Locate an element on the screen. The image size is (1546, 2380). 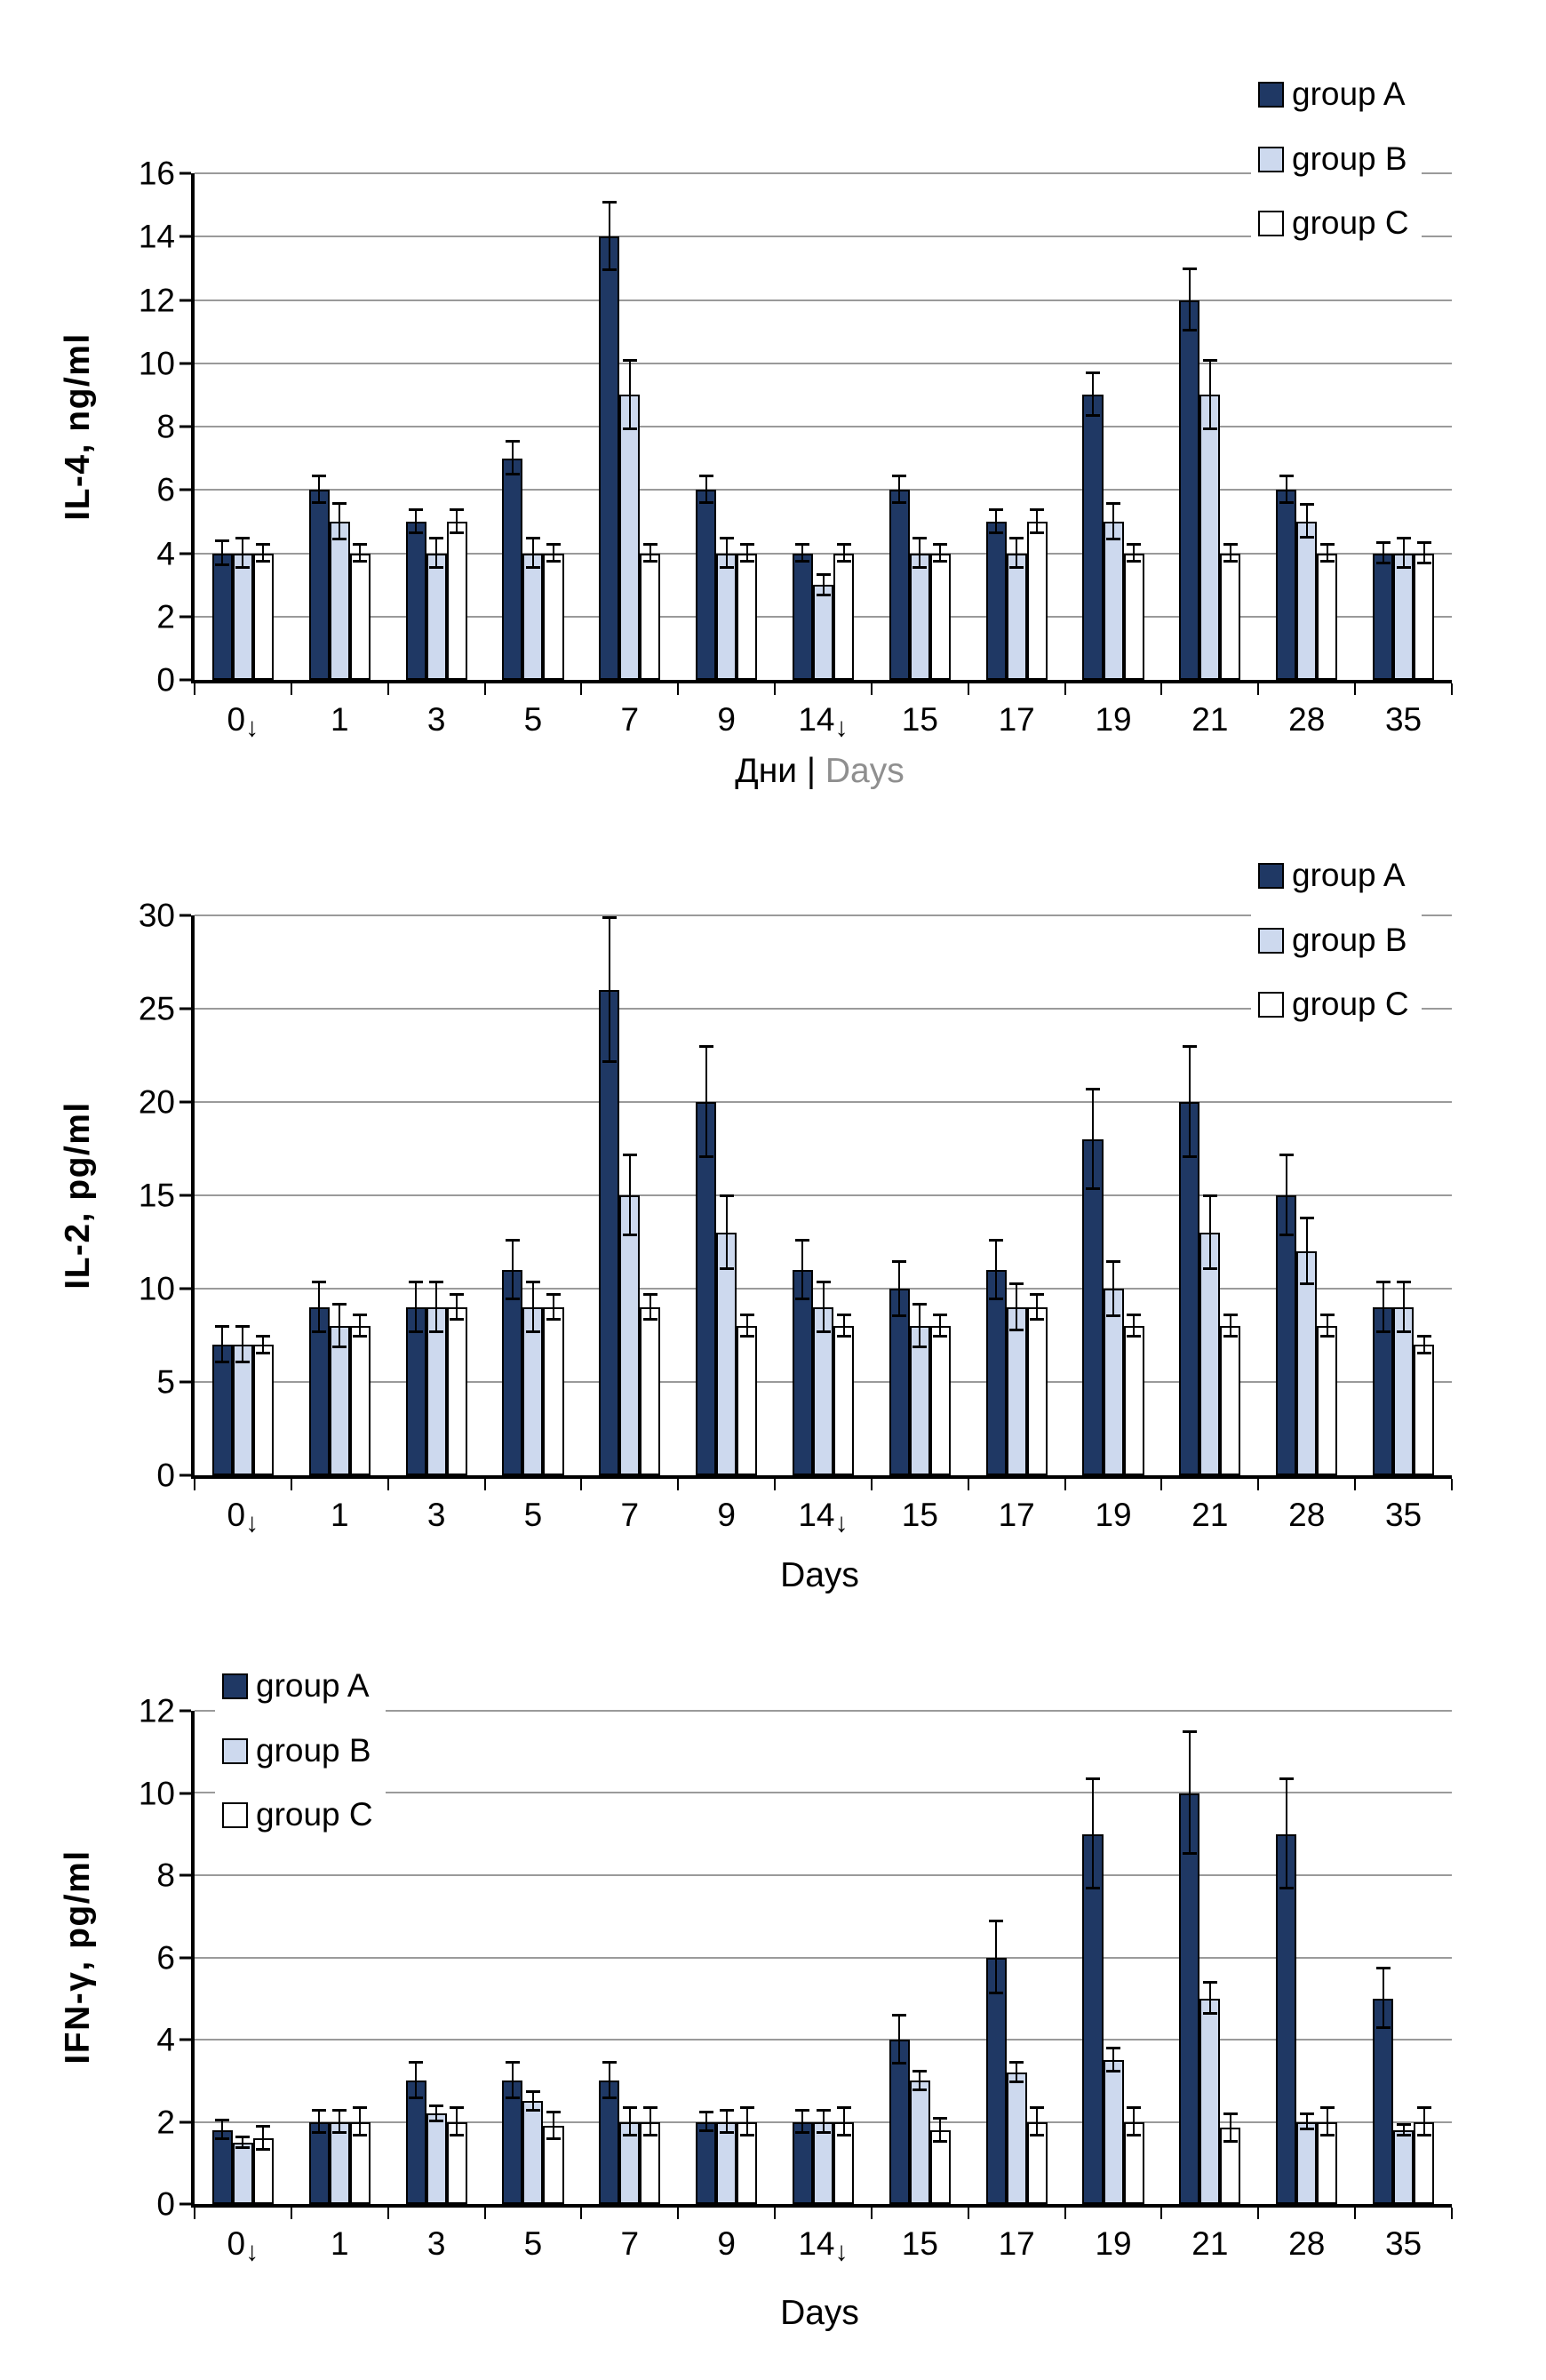
y-tick-label: 10 is located at coordinates (156, 363).